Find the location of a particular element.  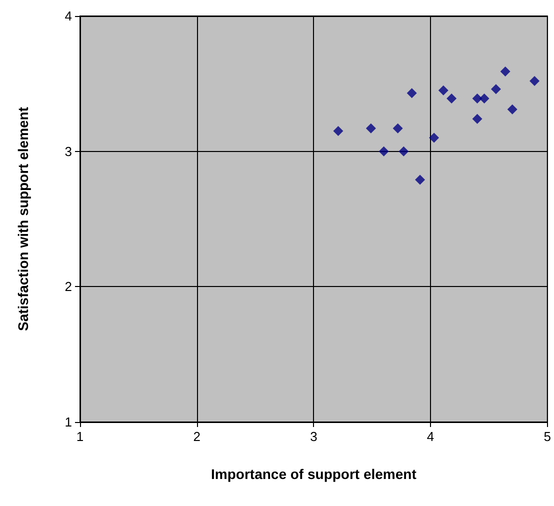

y-tick-label: 1 is located at coordinates (68, 422).